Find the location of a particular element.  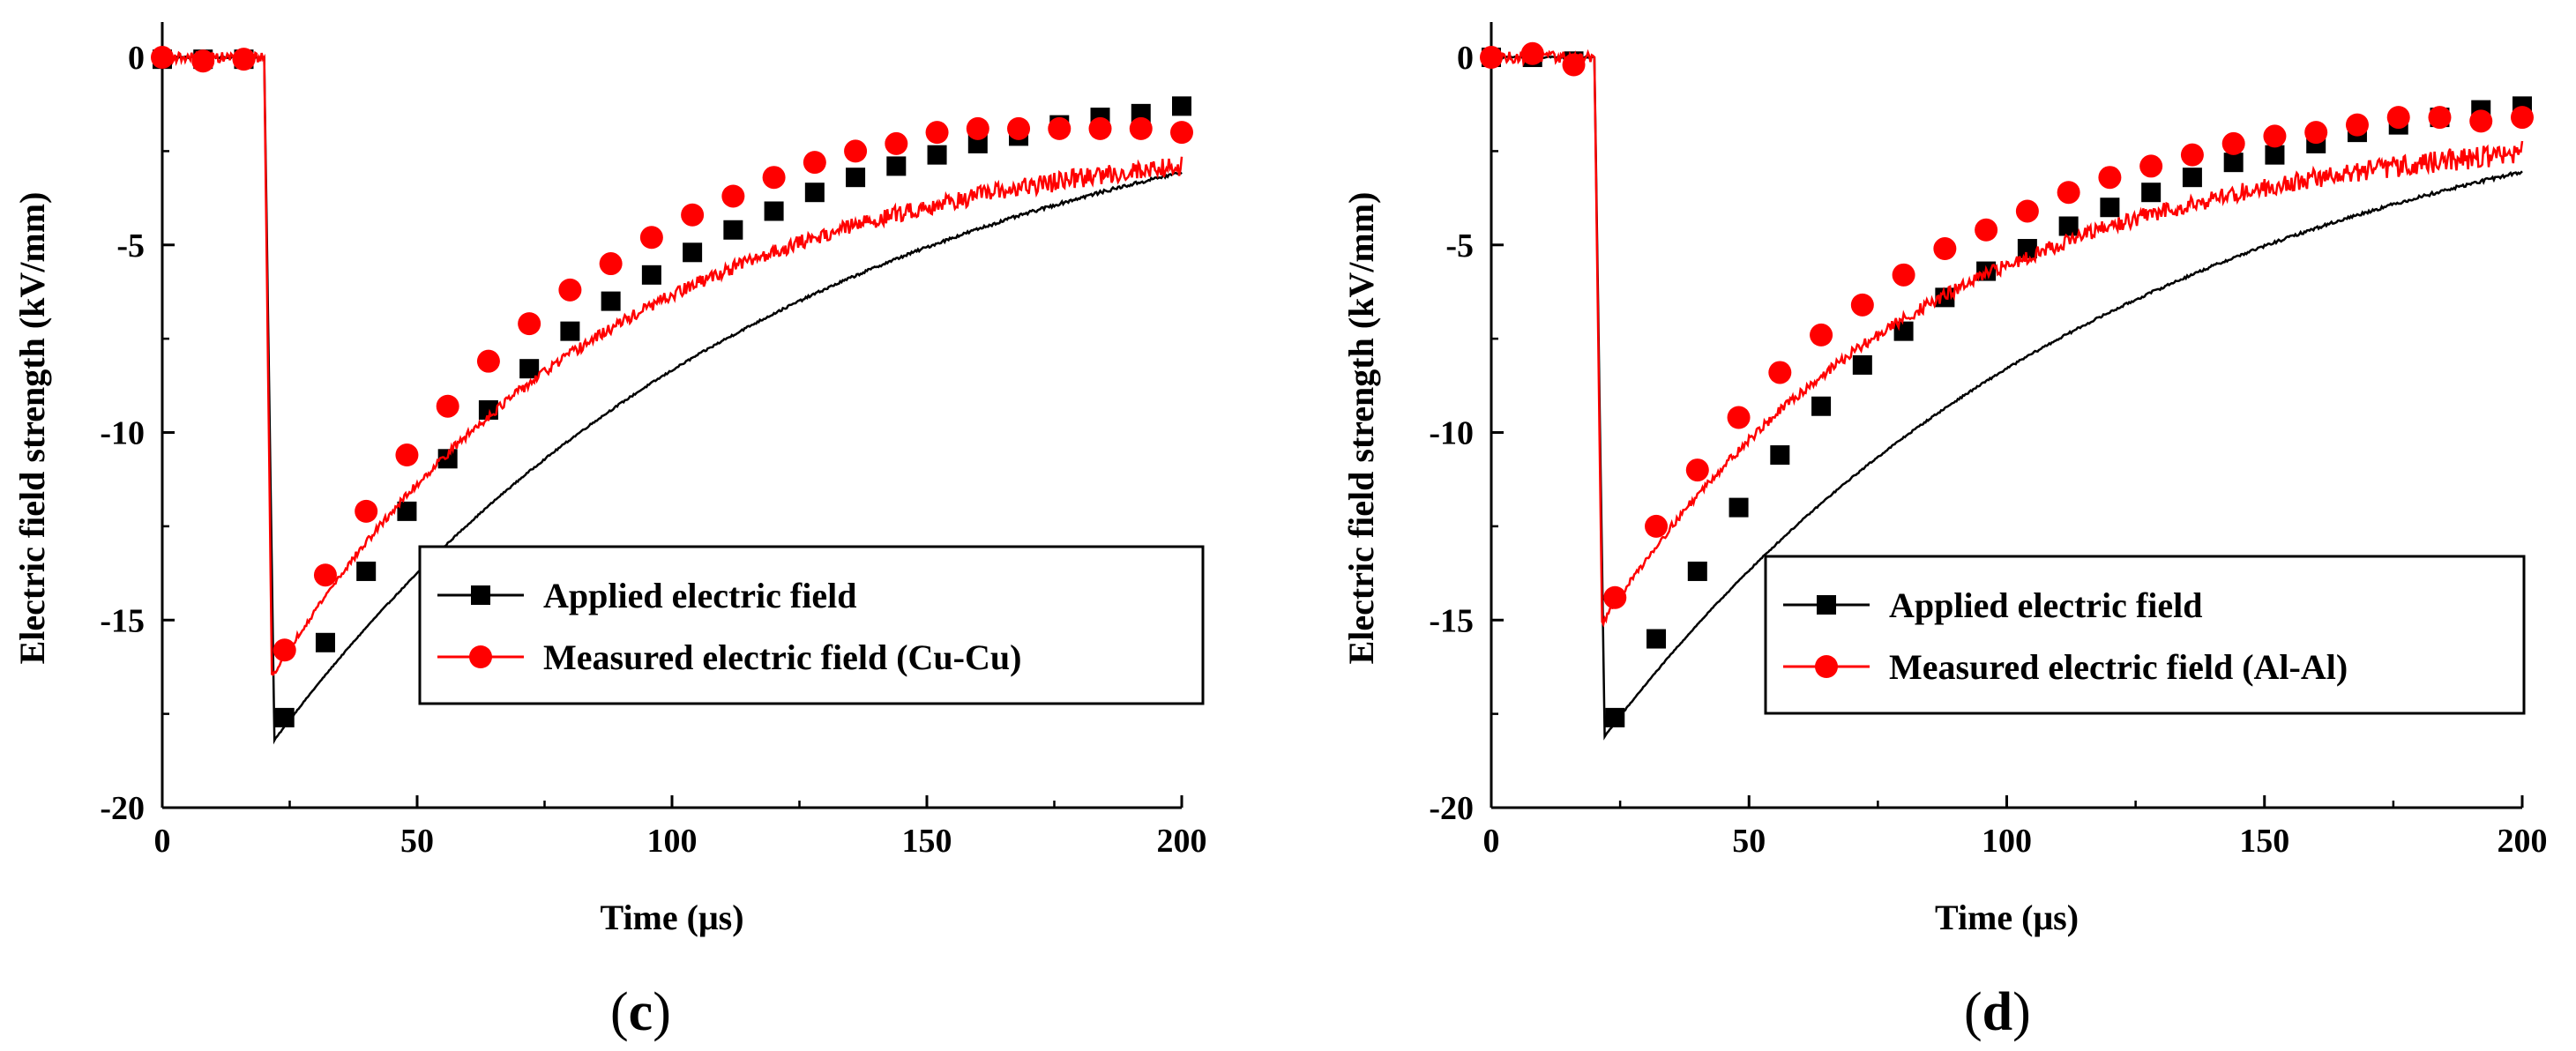

panel-label: (c) is located at coordinates (640, 1012).